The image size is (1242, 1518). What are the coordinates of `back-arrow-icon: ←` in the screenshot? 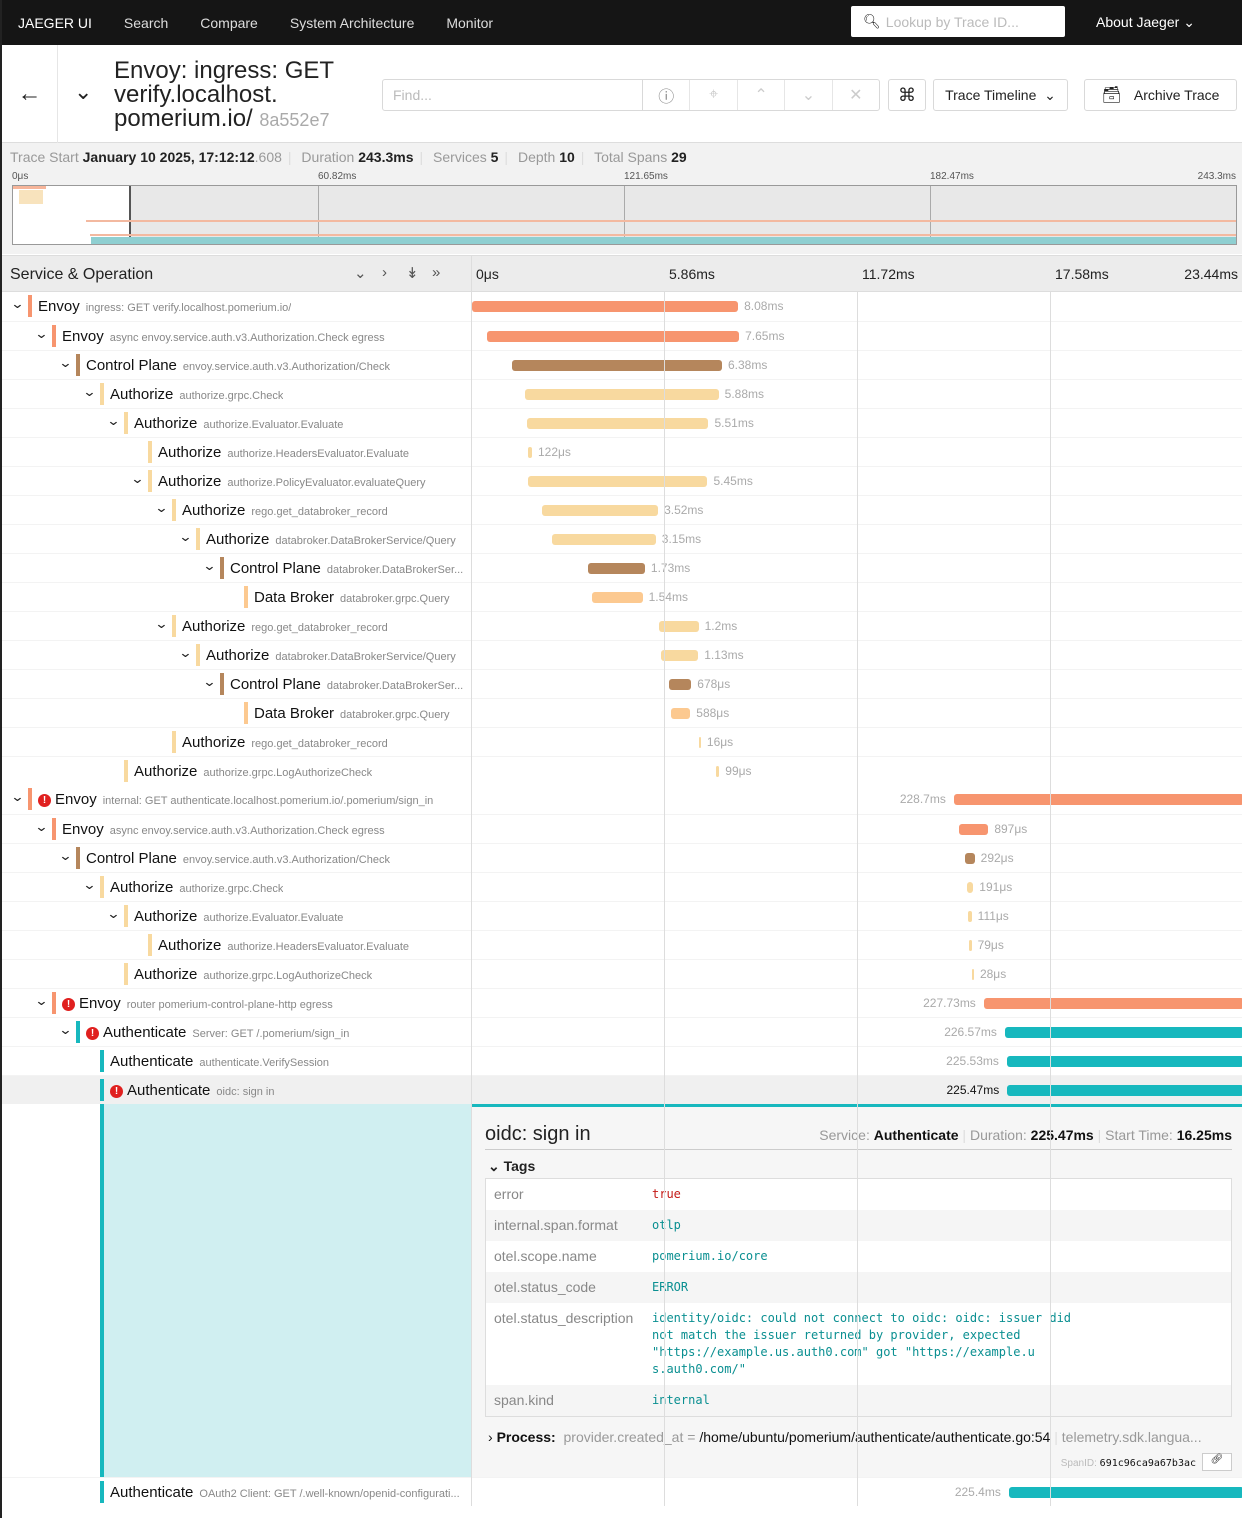 It's located at (30, 94).